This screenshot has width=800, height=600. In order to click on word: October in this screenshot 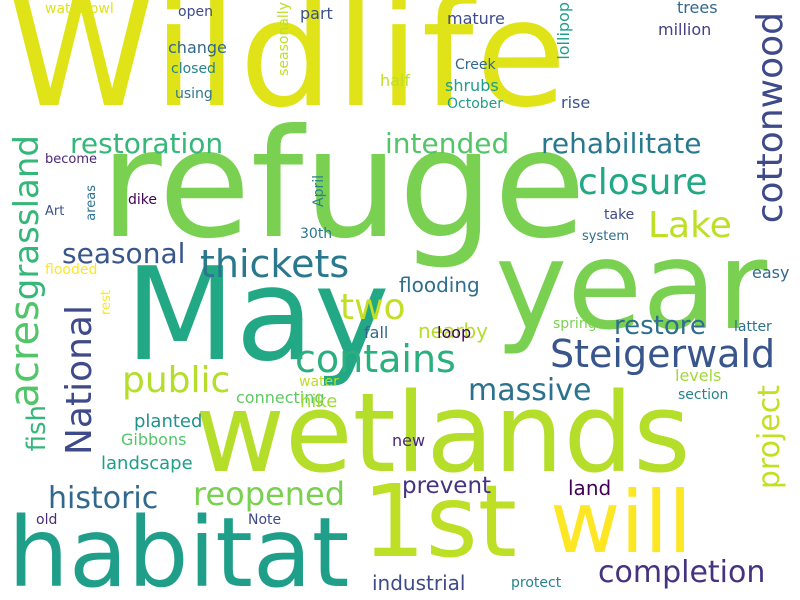, I will do `click(475, 104)`.